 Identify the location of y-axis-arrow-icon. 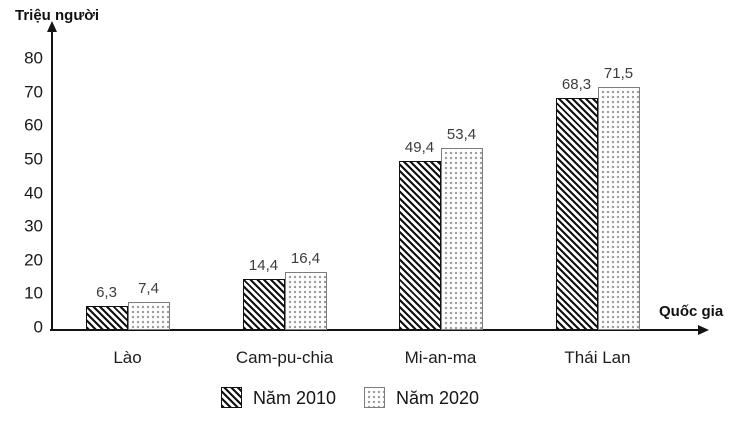
(51, 26).